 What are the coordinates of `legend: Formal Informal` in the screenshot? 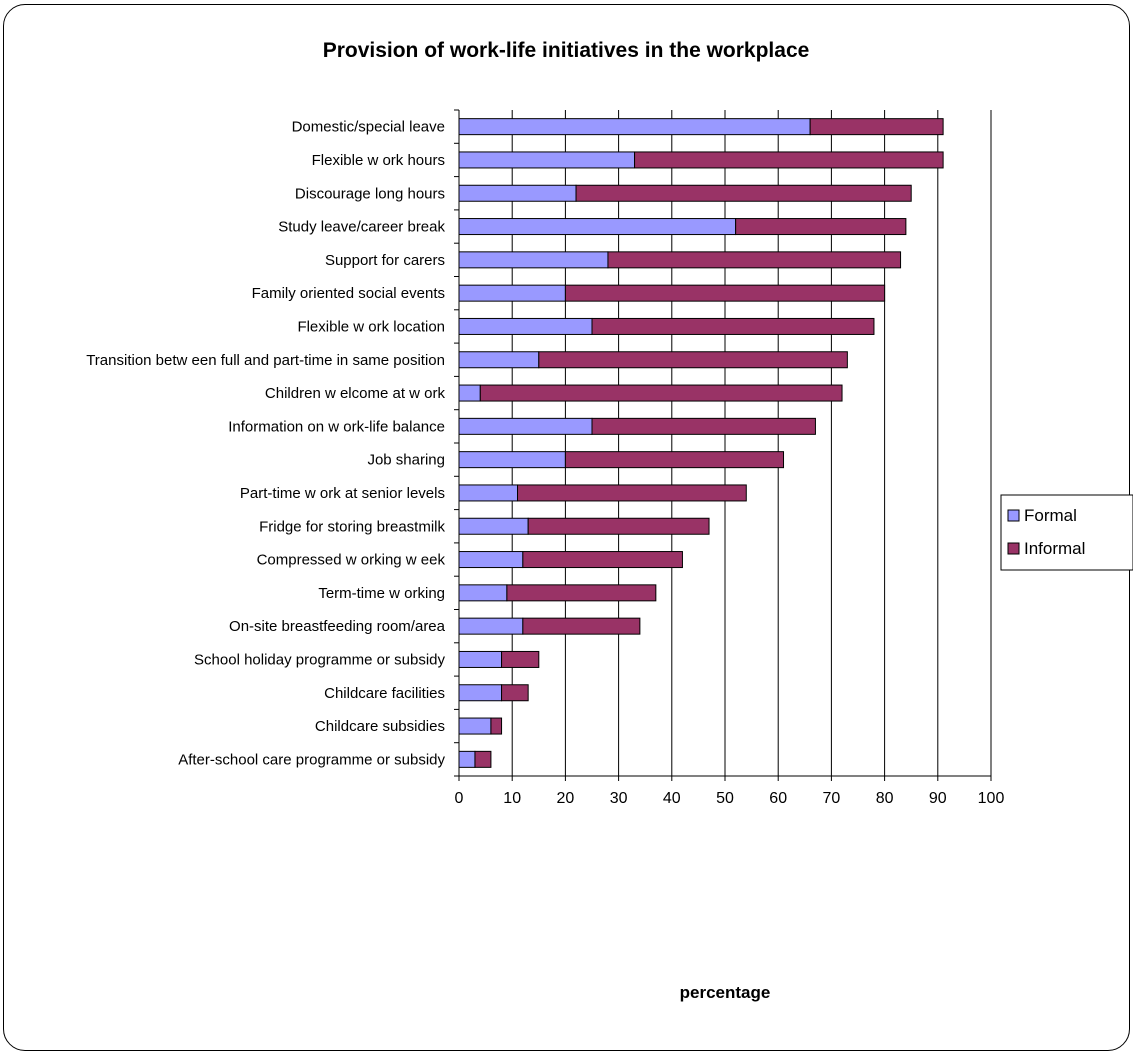 It's located at (1066, 532).